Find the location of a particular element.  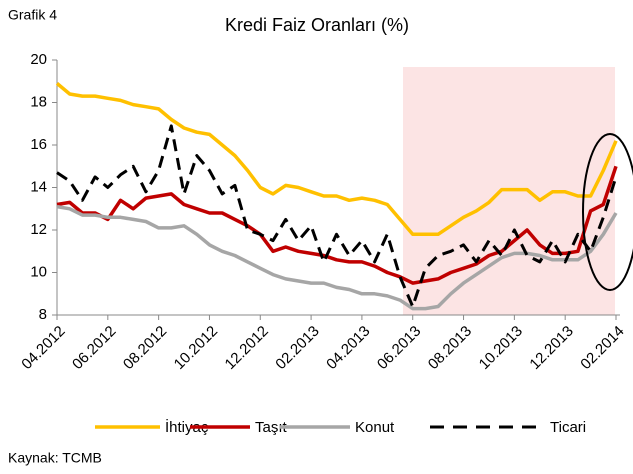

x-tick-label: 06.2012 is located at coordinates (94, 348).